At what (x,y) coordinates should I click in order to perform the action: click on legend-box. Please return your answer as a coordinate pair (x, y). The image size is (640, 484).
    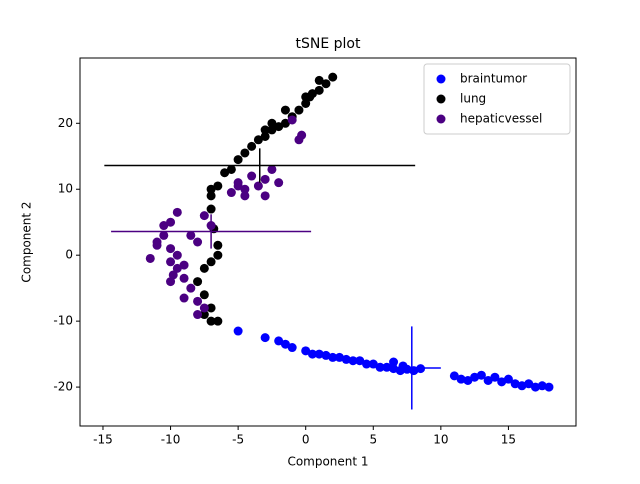
    Looking at the image, I should click on (497, 99).